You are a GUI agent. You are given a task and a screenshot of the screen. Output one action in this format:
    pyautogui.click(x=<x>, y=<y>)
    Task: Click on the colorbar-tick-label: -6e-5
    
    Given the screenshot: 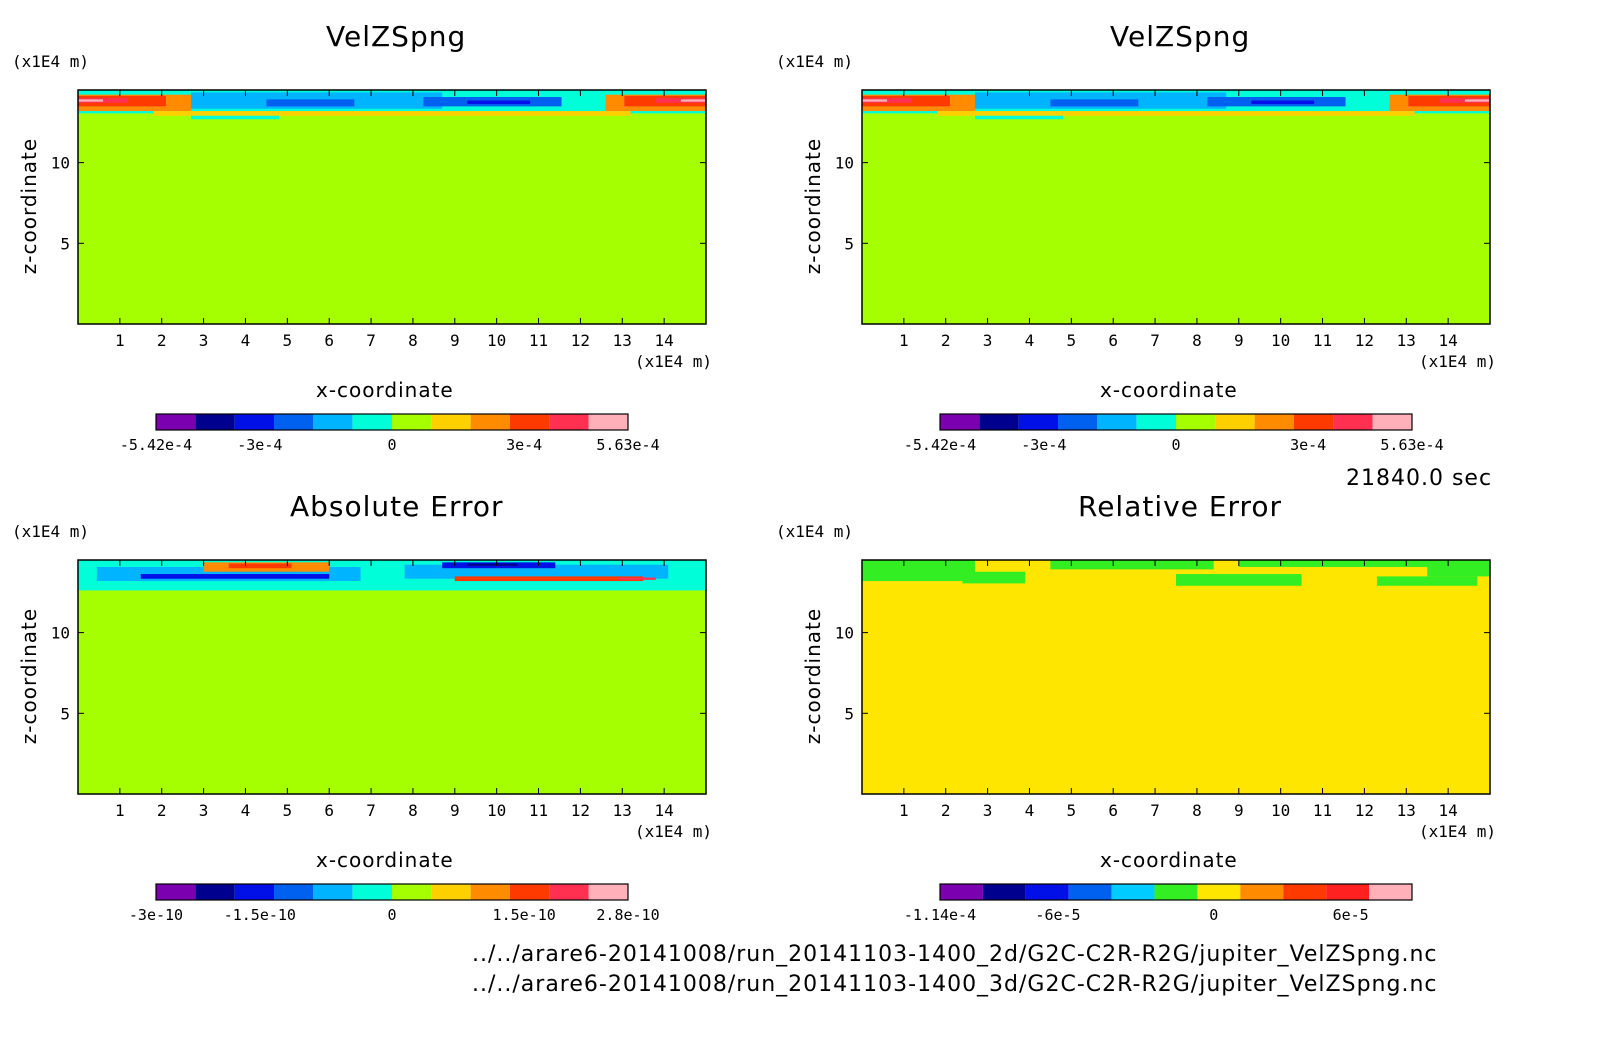 What is the action you would take?
    pyautogui.click(x=1057, y=915)
    